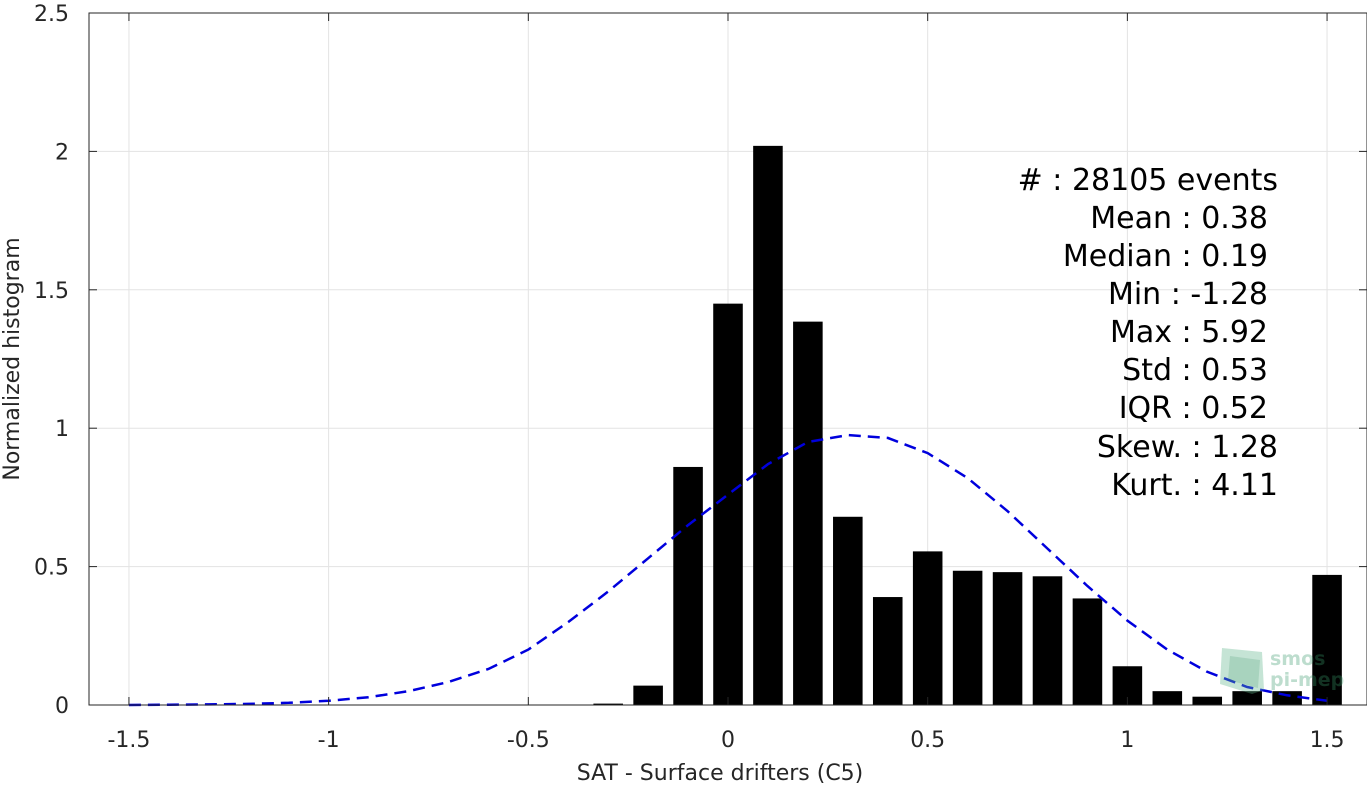 Image resolution: width=1367 pixels, height=785 pixels. Describe the element at coordinates (1165, 256) in the screenshot. I see `stat-median: Median : 0.19` at that location.